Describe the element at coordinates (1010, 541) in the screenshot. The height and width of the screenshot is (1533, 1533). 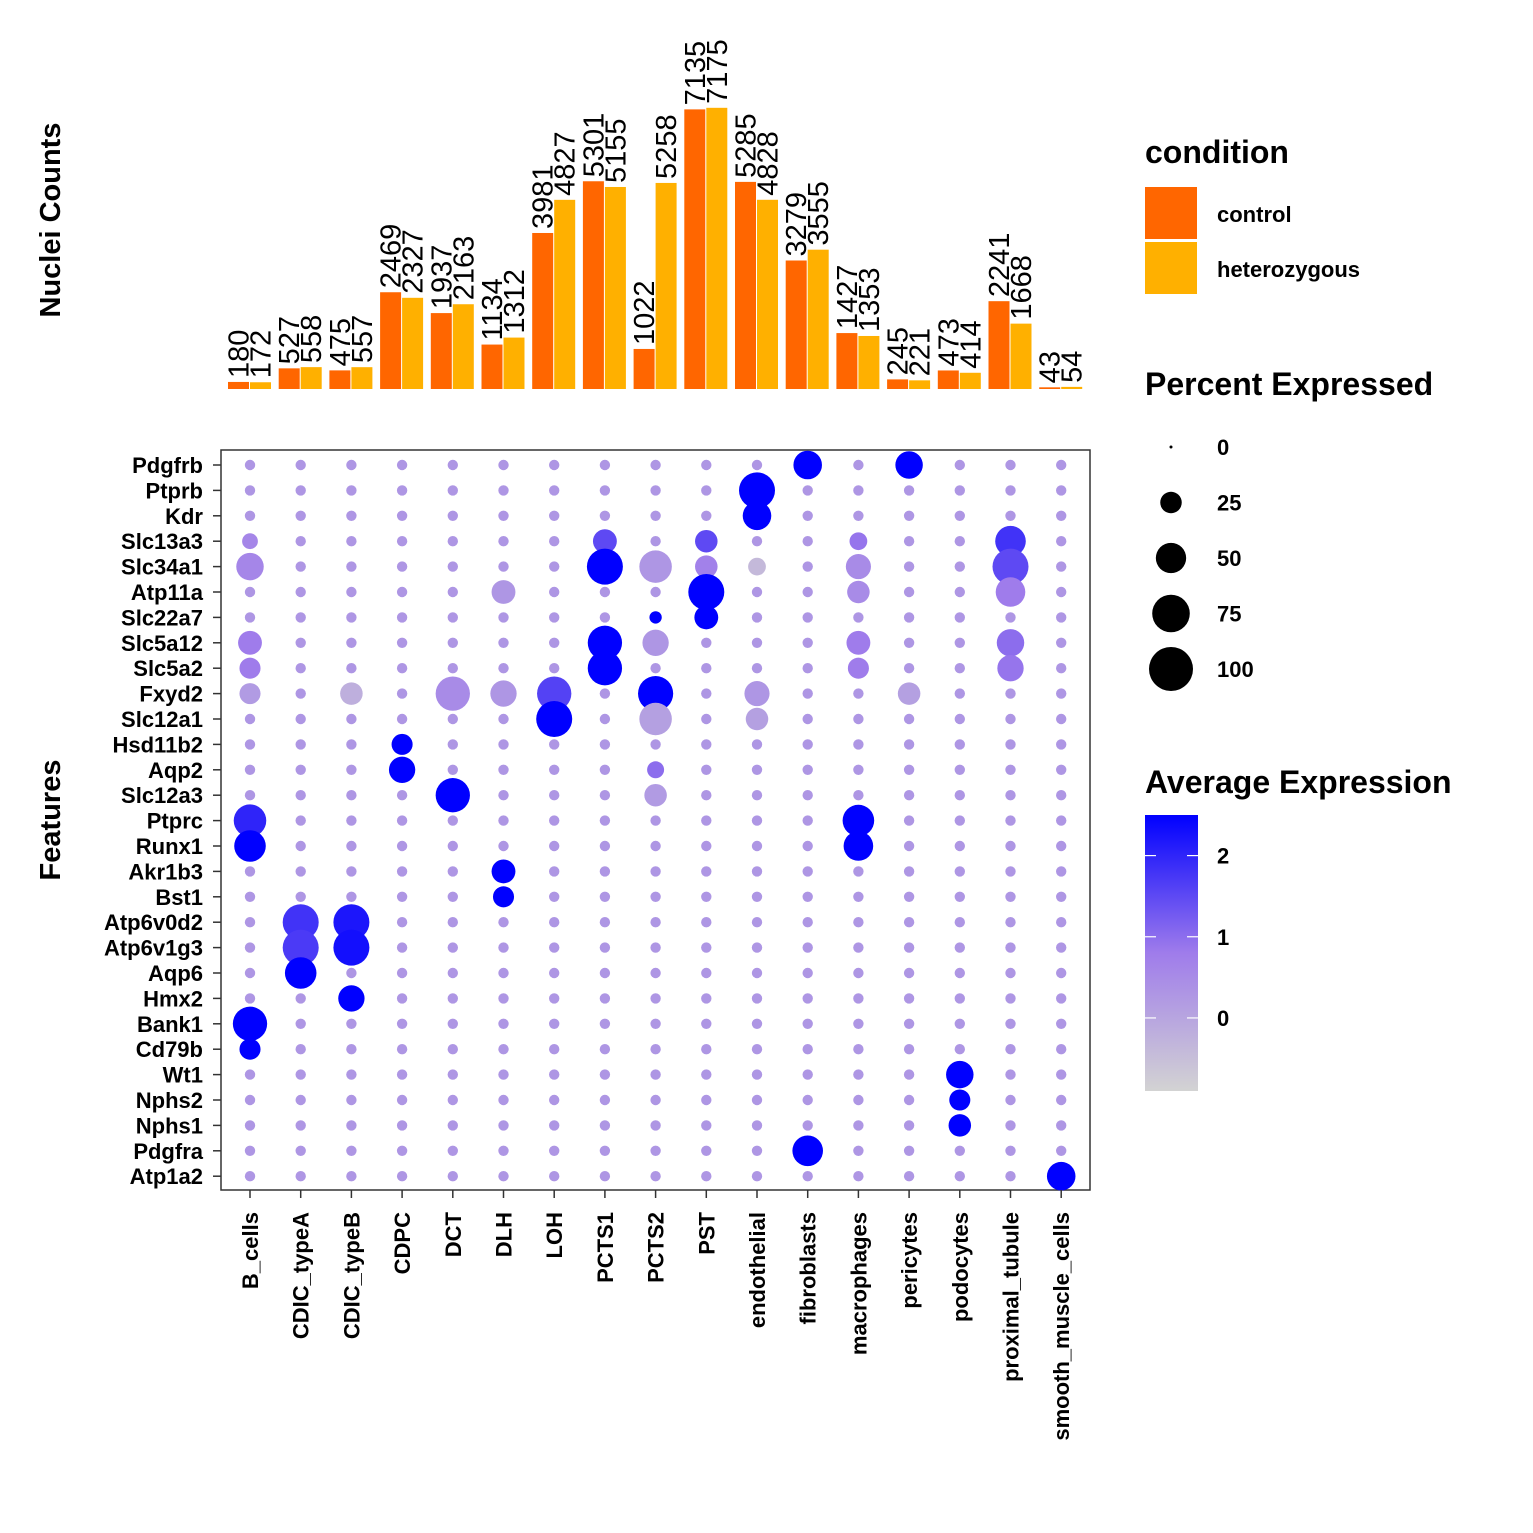
I see `dot-Slc13a3-proximal_tubule` at that location.